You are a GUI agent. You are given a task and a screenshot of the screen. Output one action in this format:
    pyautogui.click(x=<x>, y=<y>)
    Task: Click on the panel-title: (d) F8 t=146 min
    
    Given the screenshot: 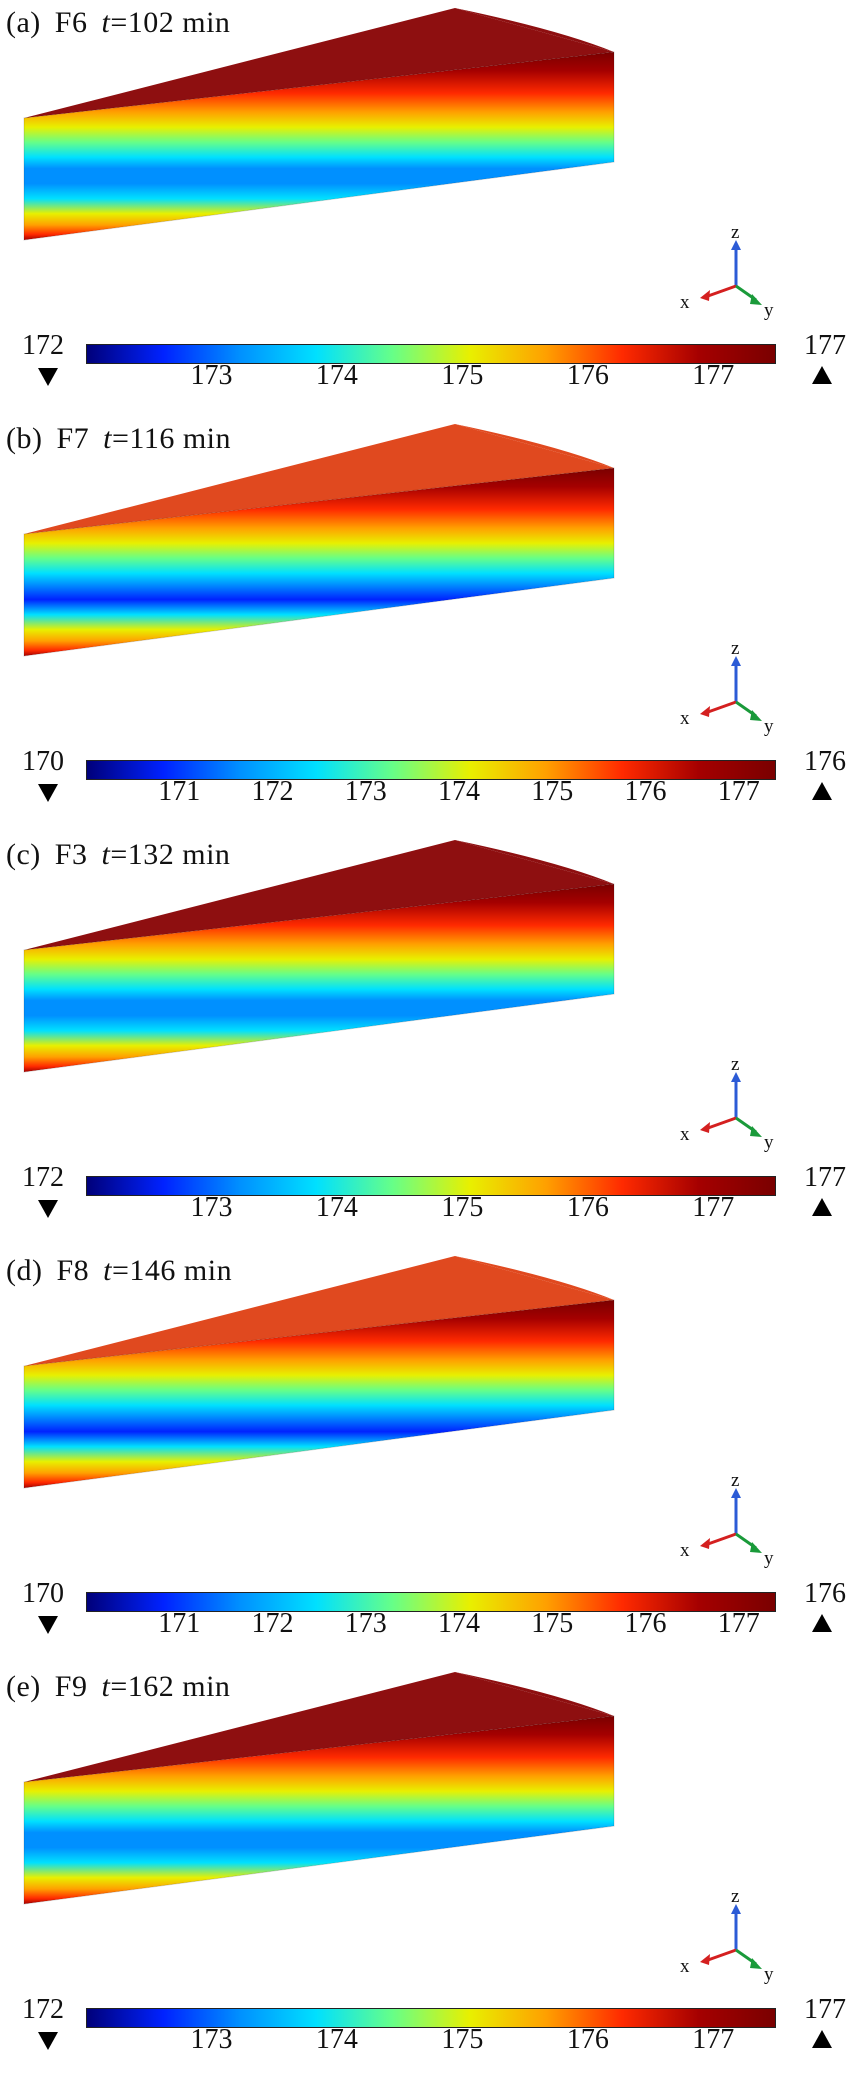 What is the action you would take?
    pyautogui.click(x=119, y=1271)
    